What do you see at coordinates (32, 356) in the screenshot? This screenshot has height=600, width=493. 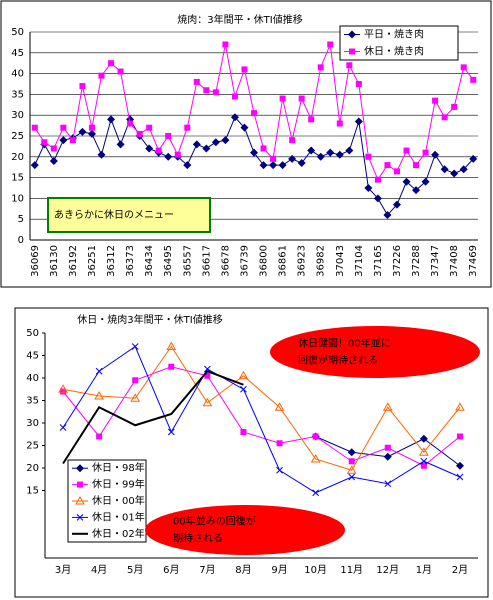 I see `y-tick-label: 45` at bounding box center [32, 356].